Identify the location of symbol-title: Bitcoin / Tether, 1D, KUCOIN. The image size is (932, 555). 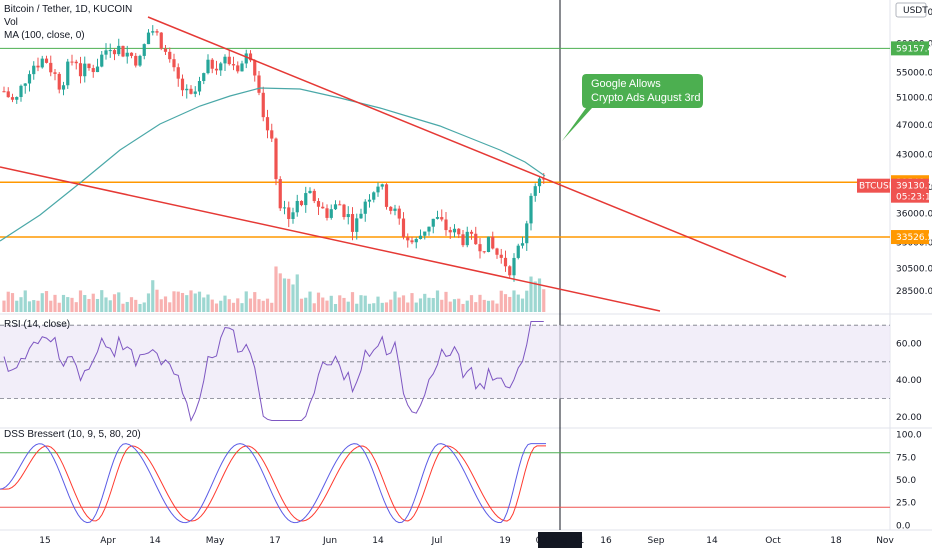
(68, 9).